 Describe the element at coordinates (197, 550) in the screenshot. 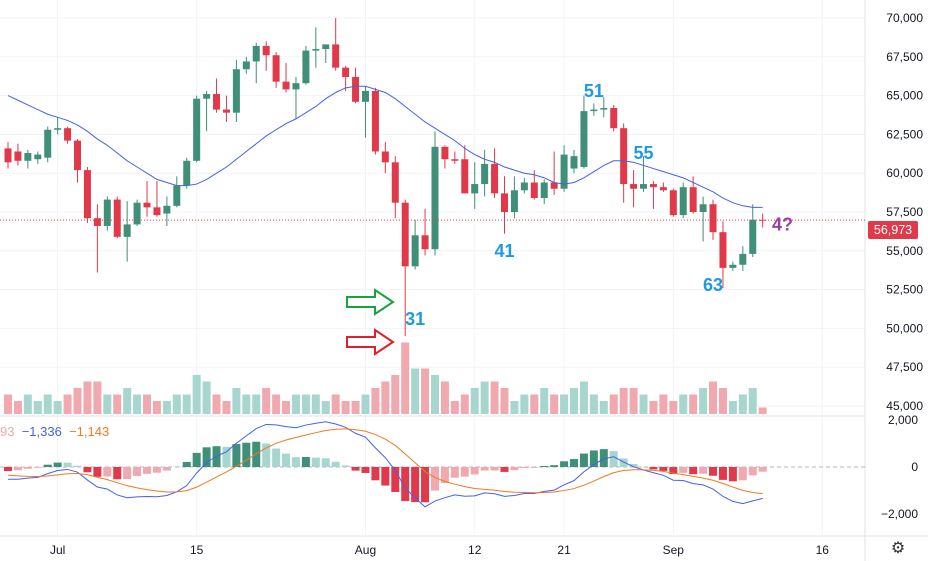

I see `date-tick-label: 15` at that location.